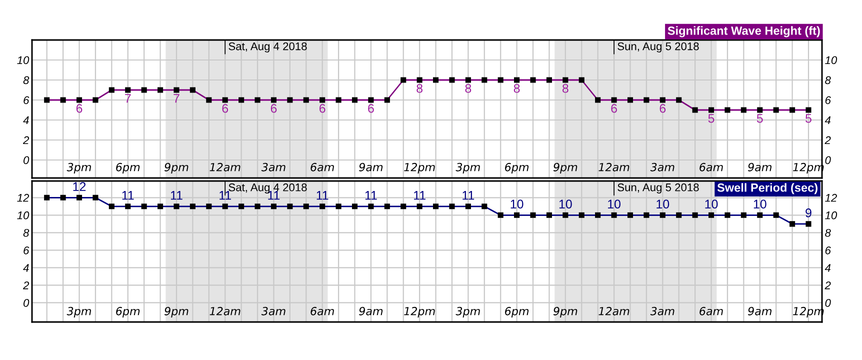 The height and width of the screenshot is (360, 862). Describe the element at coordinates (267, 47) in the screenshot. I see `ref-line-label: Sat, Aug 4 2018` at that location.